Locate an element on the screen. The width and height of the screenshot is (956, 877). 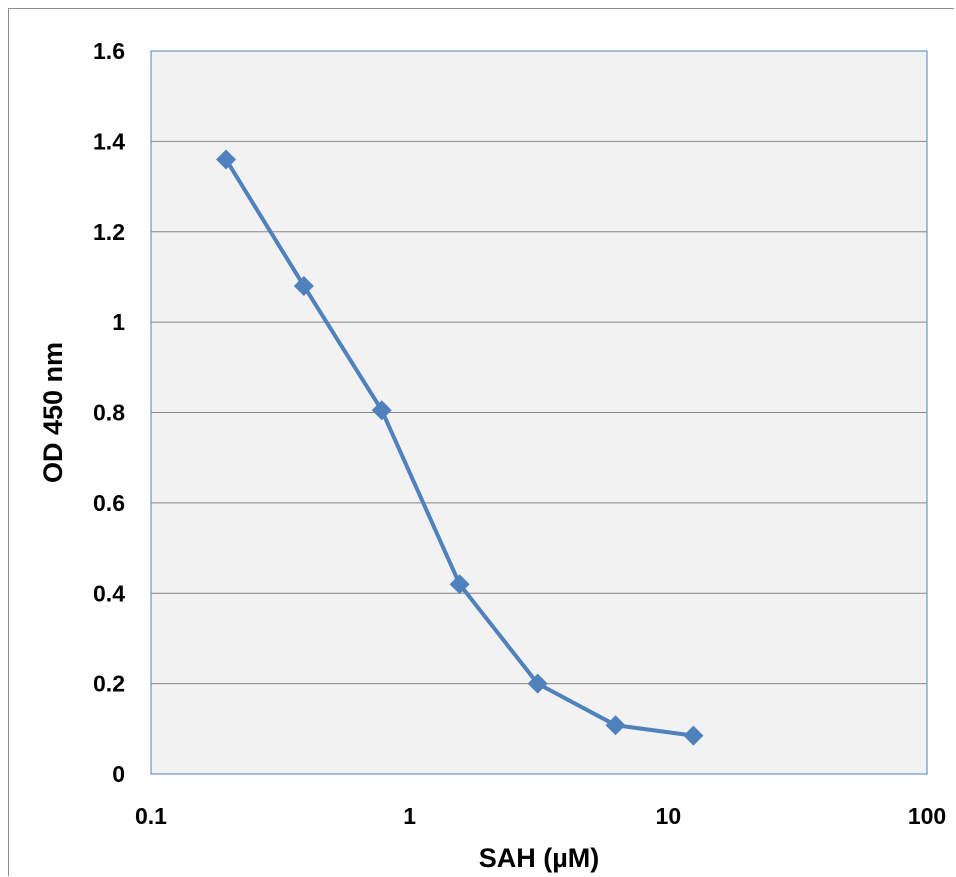
x-tick-labels: 0.1 1 10 100 is located at coordinates (540, 816).